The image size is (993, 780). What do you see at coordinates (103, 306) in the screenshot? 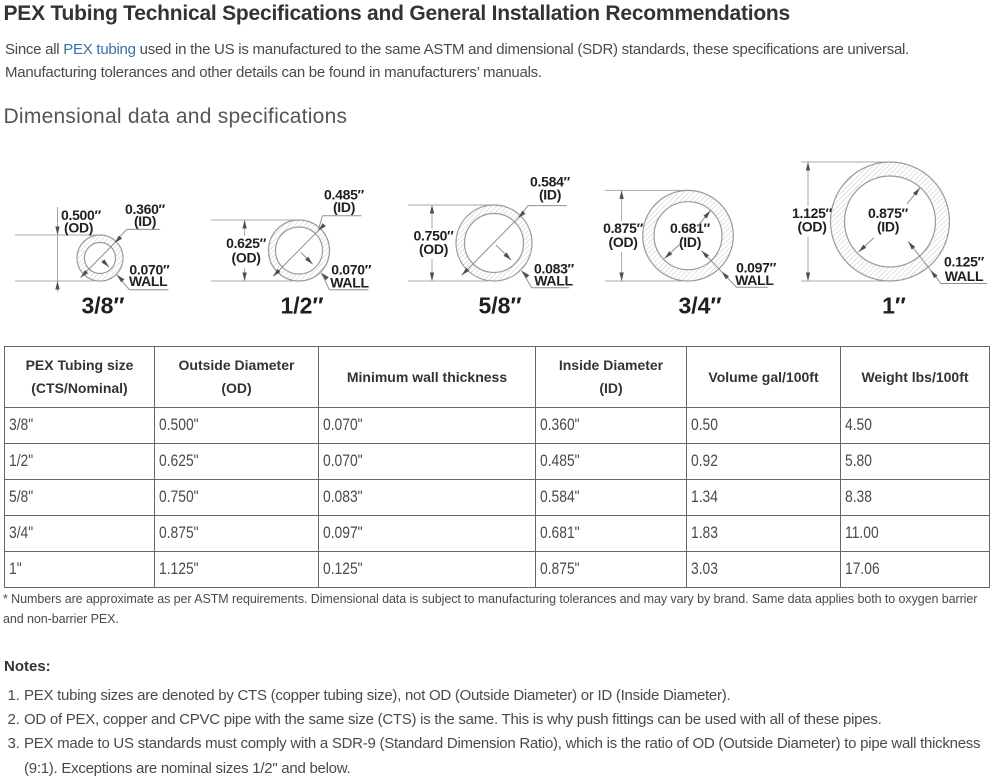
I see `svg-text: 3/8″` at bounding box center [103, 306].